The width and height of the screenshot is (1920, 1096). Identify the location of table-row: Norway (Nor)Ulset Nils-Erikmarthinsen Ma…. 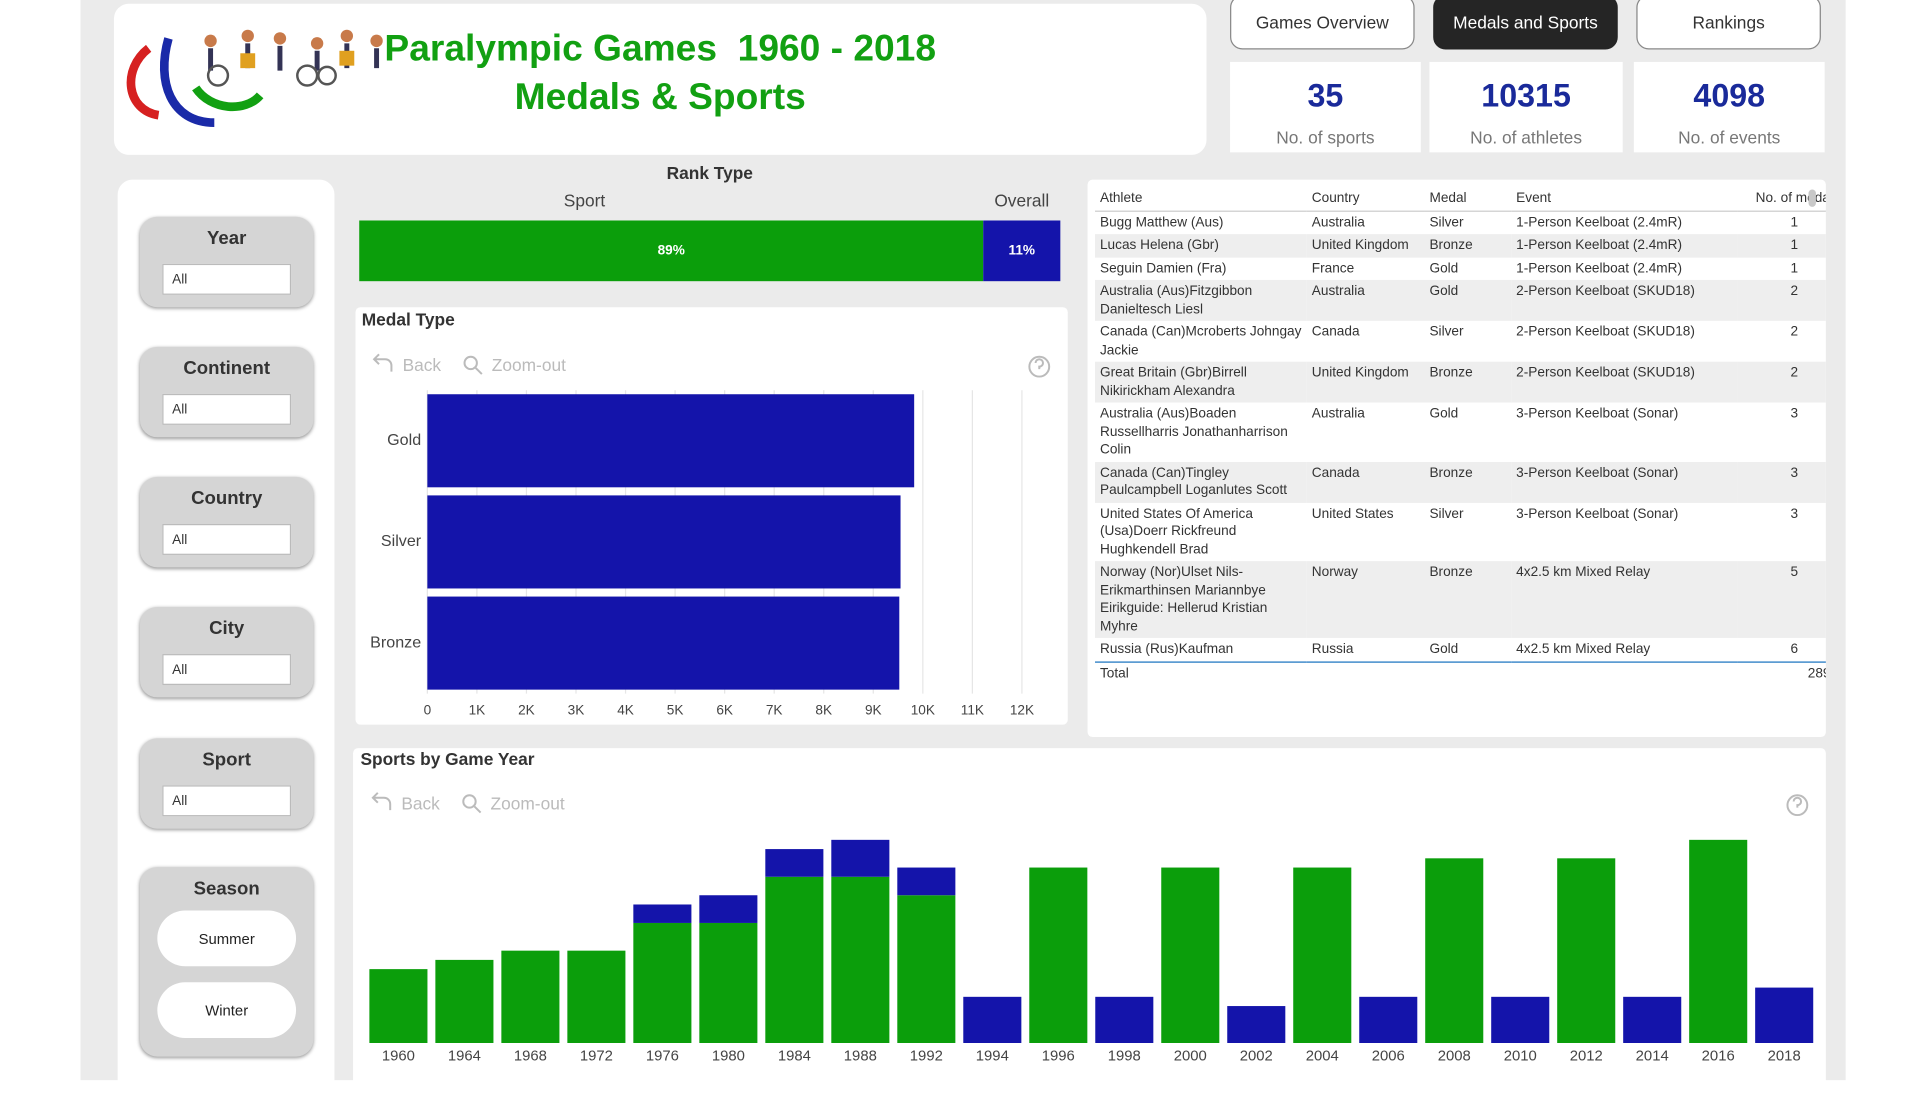
(1460, 599).